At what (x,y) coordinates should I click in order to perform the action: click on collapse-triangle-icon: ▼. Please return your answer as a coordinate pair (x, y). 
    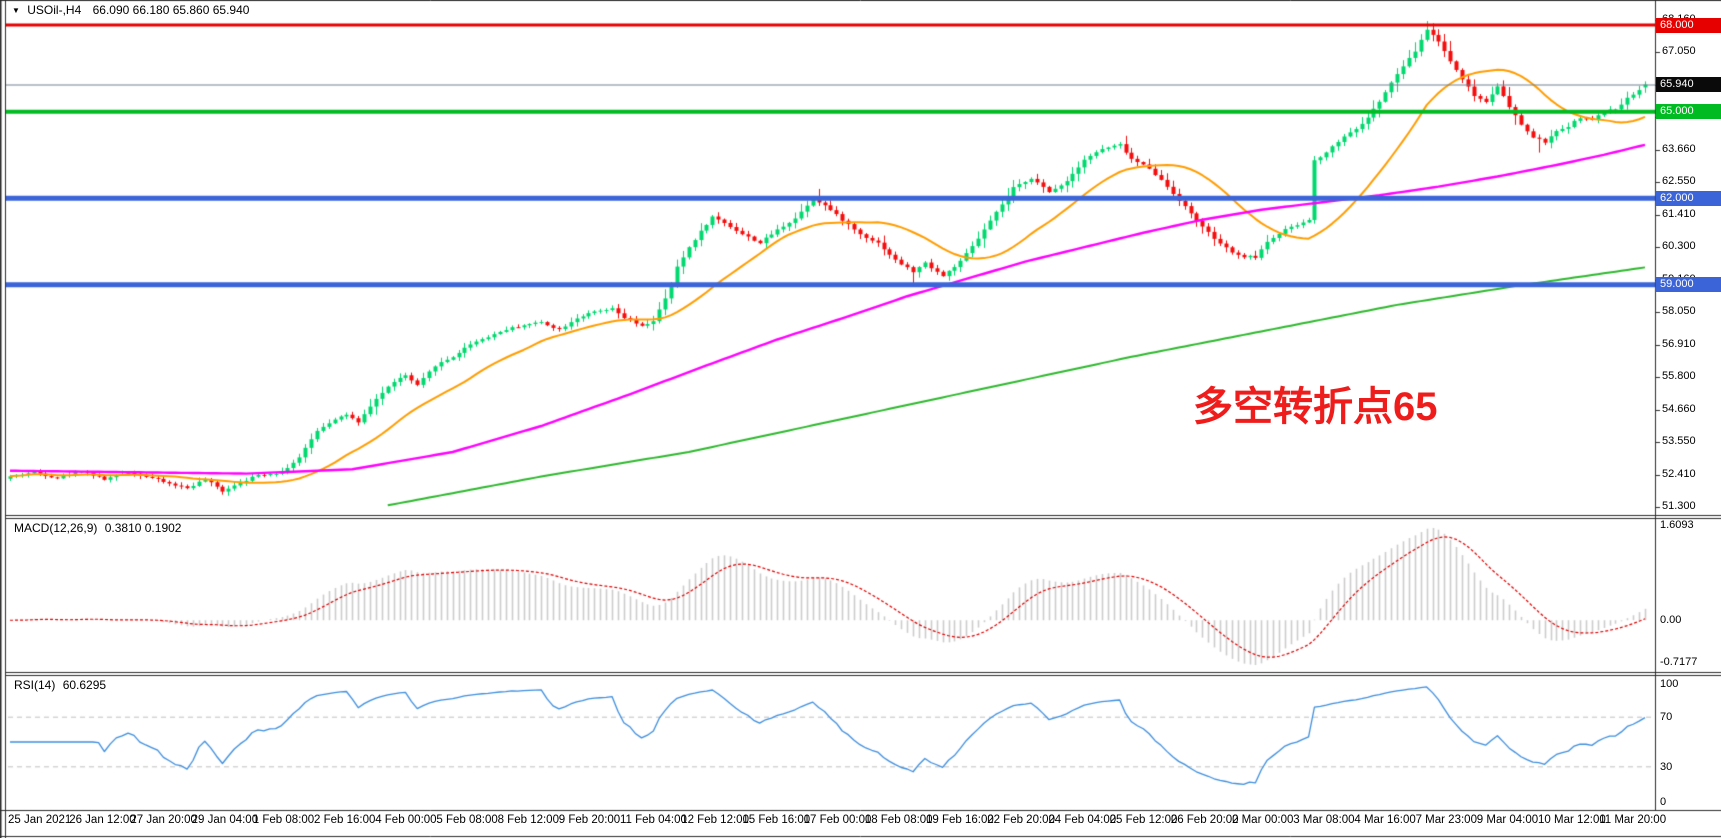
    Looking at the image, I should click on (16, 10).